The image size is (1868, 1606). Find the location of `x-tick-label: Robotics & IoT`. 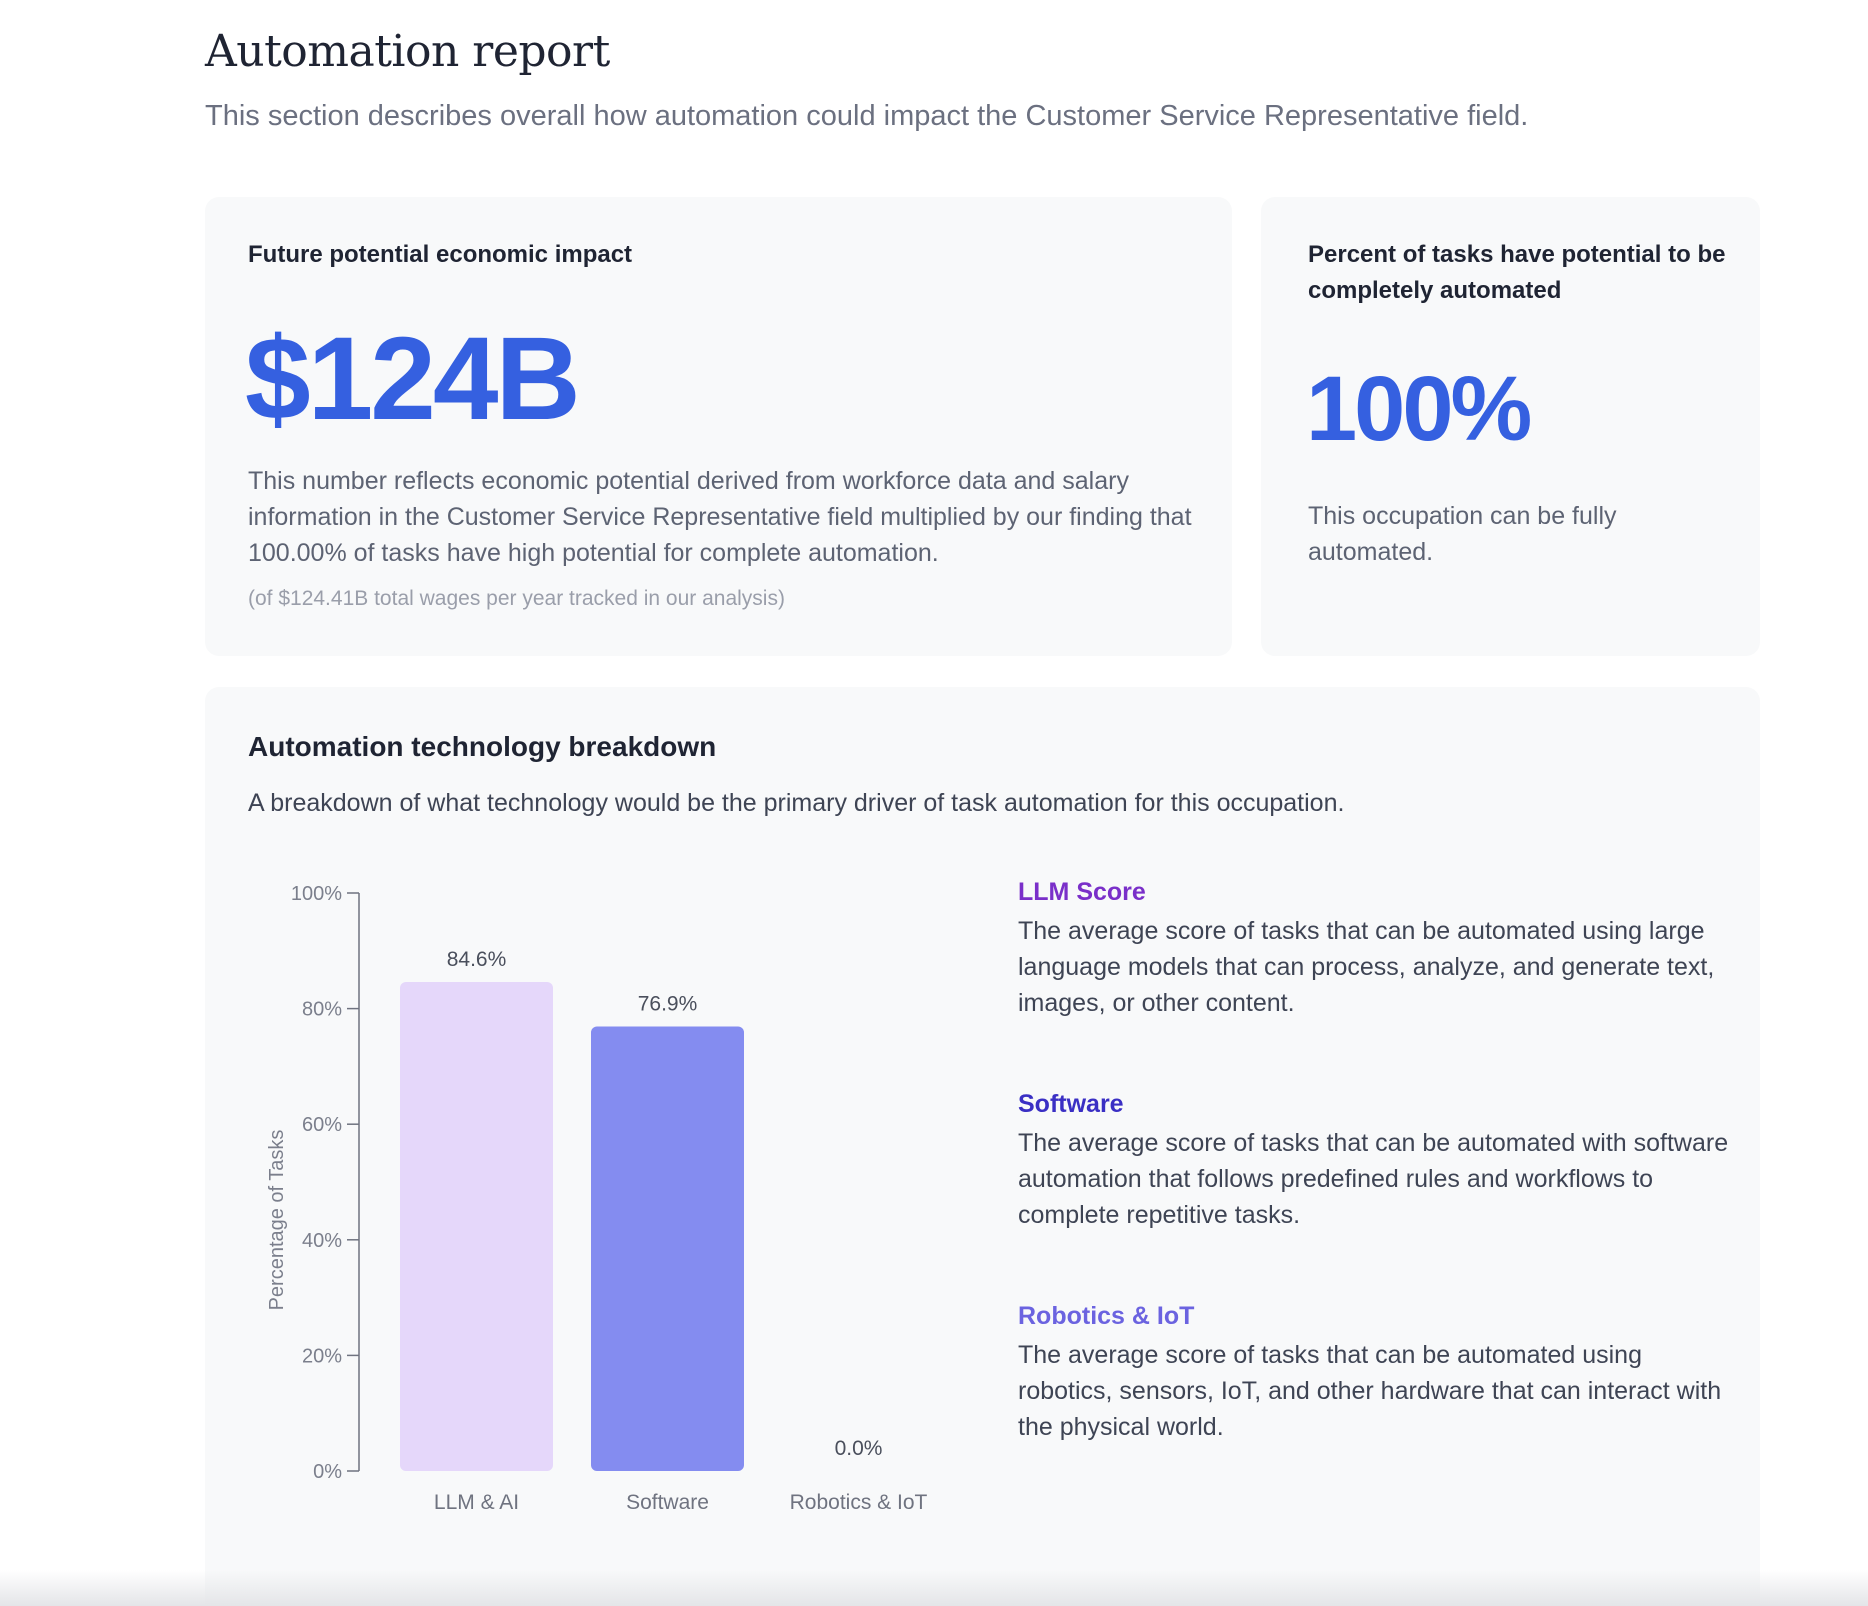

x-tick-label: Robotics & IoT is located at coordinates (859, 1502).